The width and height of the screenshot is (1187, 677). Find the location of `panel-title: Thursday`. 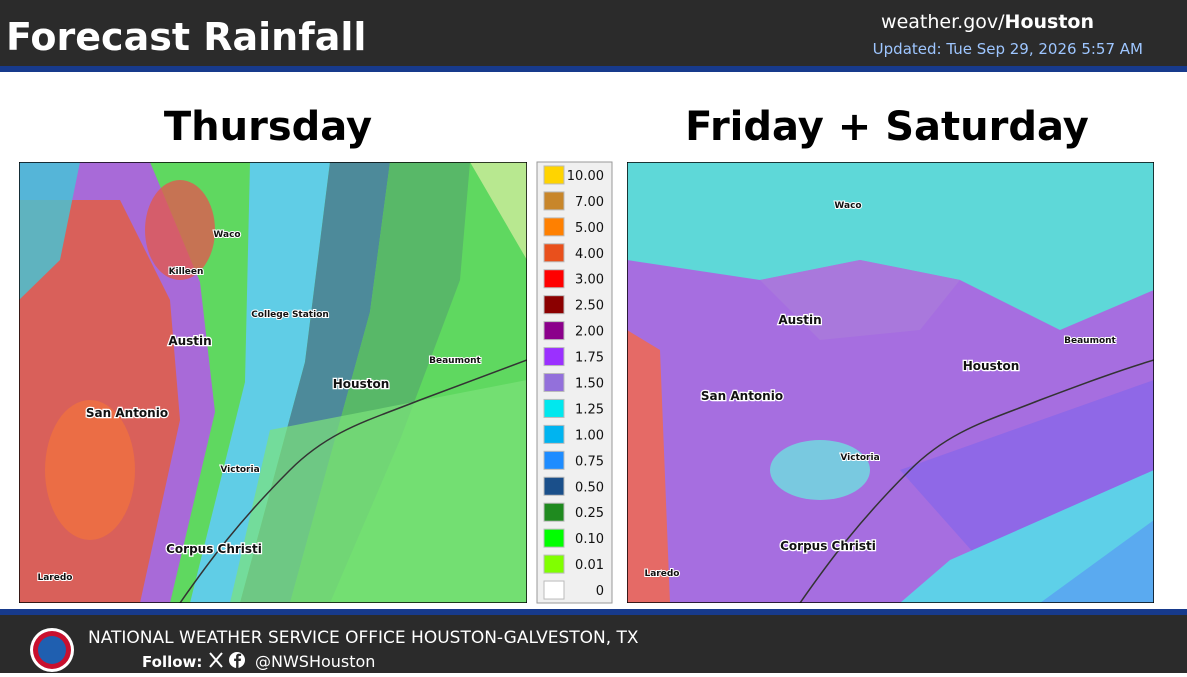

panel-title: Thursday is located at coordinates (268, 127).